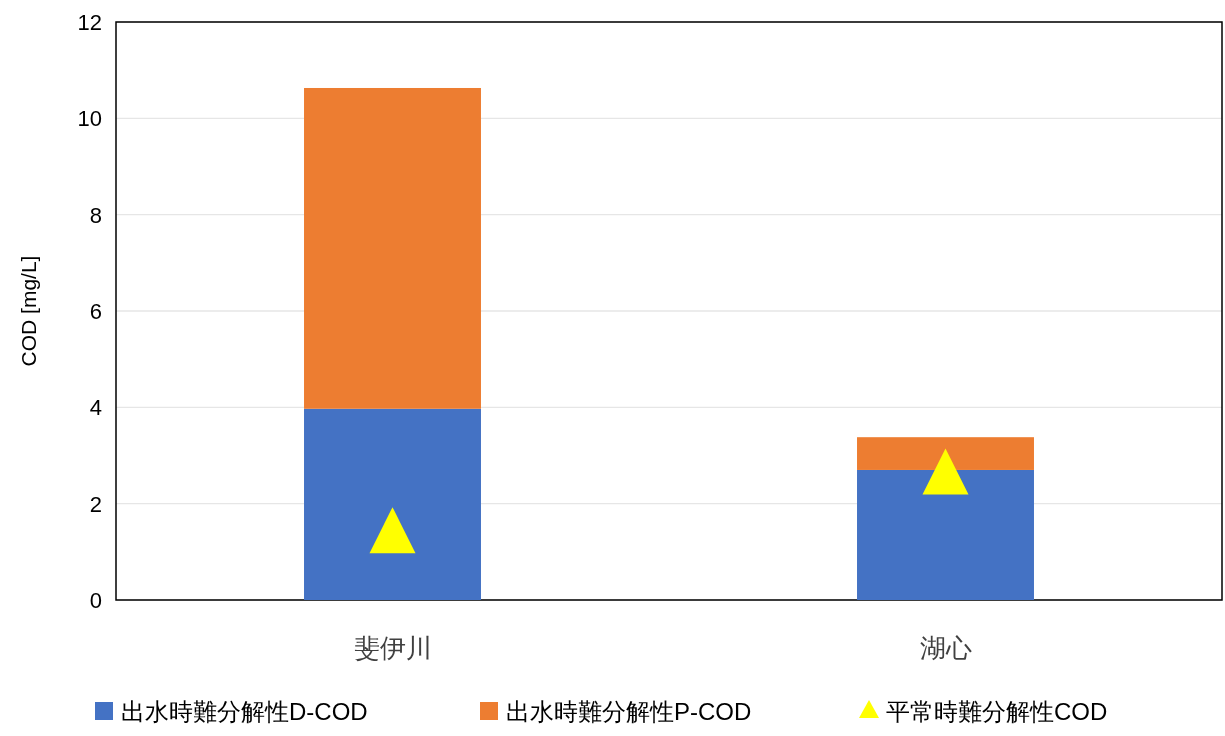 This screenshot has height=736, width=1225. I want to click on y-tick-label: 10, so click(89, 119).